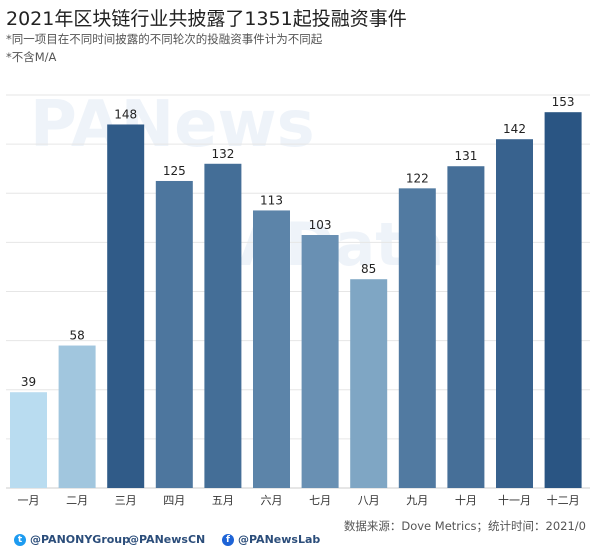  What do you see at coordinates (164, 39) in the screenshot?
I see `note-1: *同一项目在不同时间披露的不同轮次的投融资事件计为不同起` at bounding box center [164, 39].